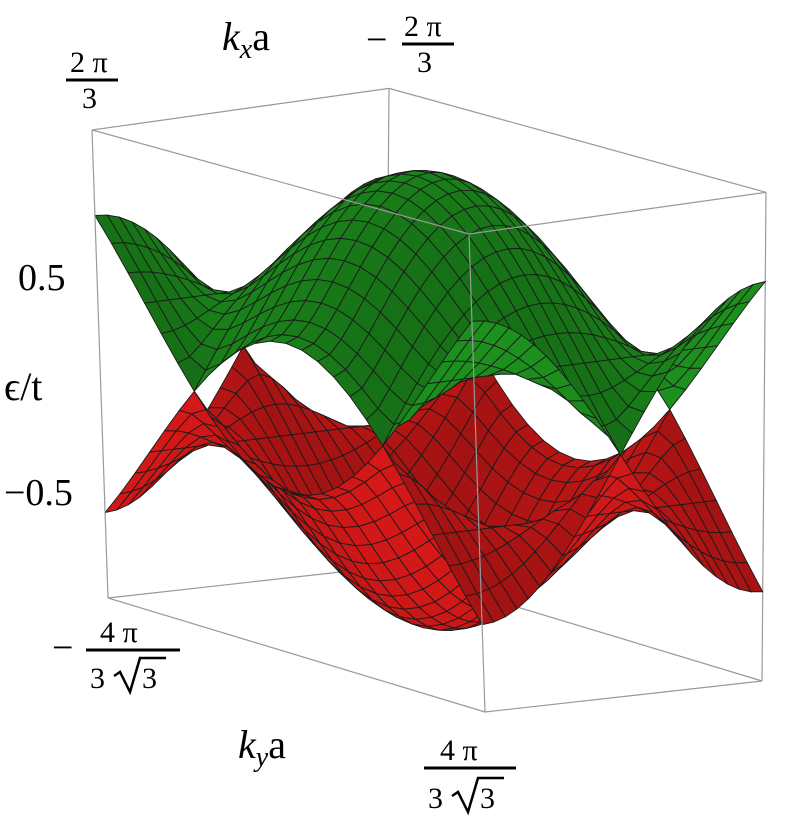  Describe the element at coordinates (470, 775) in the screenshot. I see `y-tick-label-4pi-over-3root3: 4 π 3 3` at that location.